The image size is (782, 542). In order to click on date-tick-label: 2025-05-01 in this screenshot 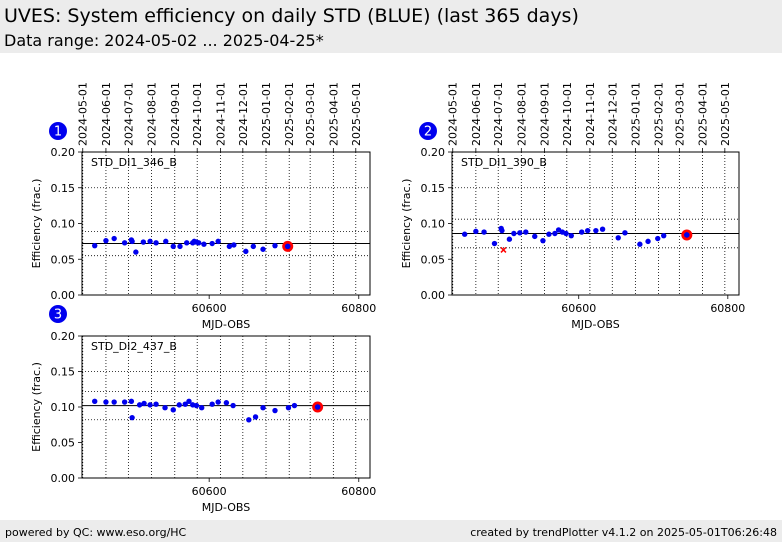, I will do `click(356, 114)`.